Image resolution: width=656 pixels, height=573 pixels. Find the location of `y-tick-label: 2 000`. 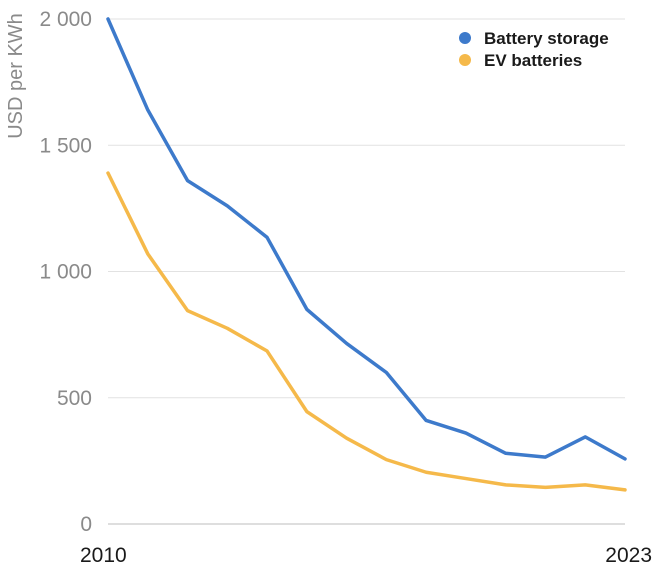

y-tick-label: 2 000 is located at coordinates (65, 19).